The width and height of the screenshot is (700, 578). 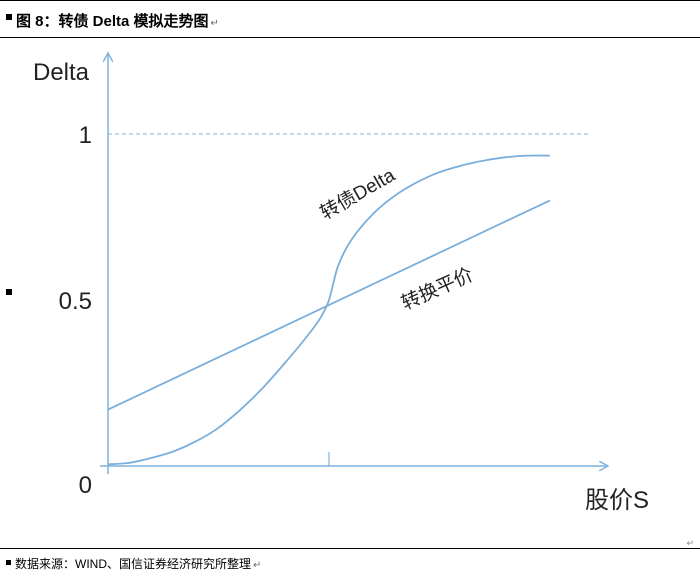 What do you see at coordinates (358, 194) in the screenshot?
I see `series-label: 转债Delta` at bounding box center [358, 194].